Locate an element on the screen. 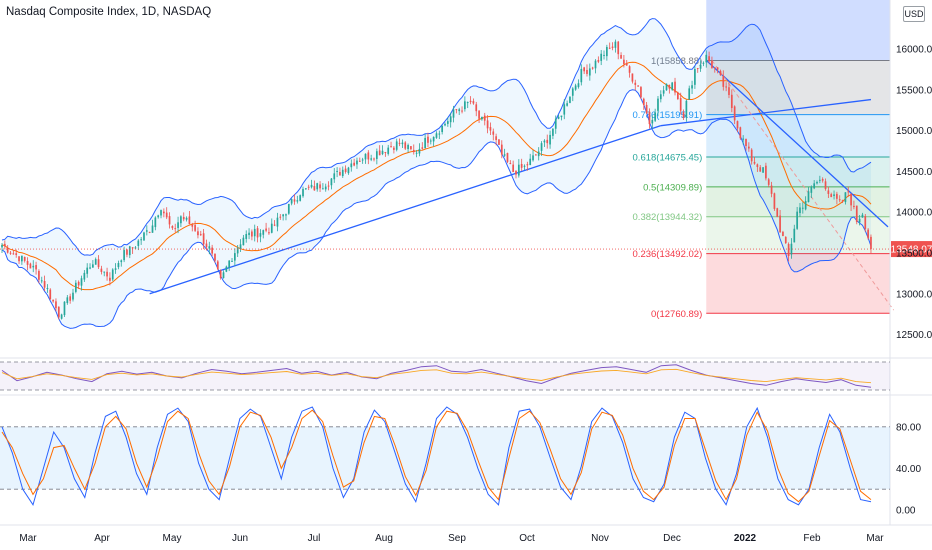 This screenshot has height=550, width=932. time-axis-label: Nov is located at coordinates (600, 538).